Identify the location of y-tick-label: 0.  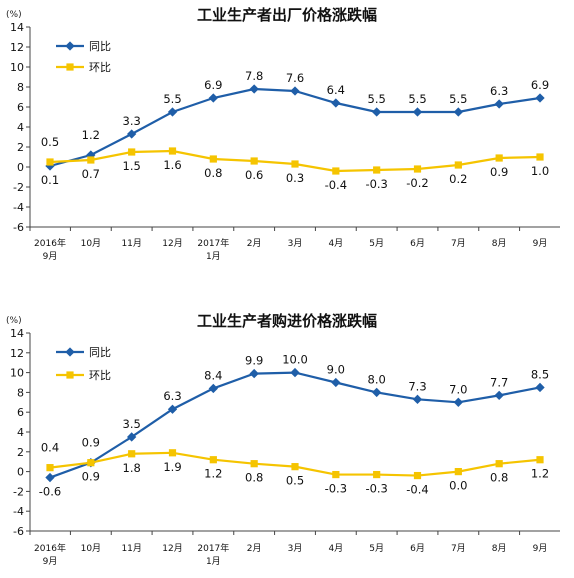
(20, 167).